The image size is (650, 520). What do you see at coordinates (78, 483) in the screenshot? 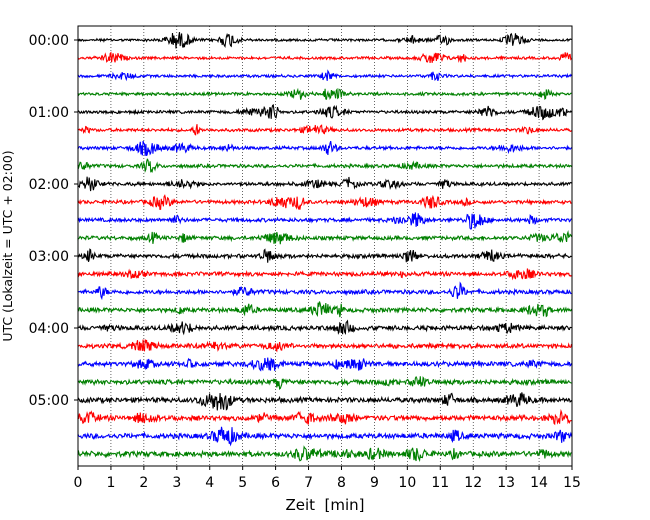
I see `x-tick-label-0: 0` at bounding box center [78, 483].